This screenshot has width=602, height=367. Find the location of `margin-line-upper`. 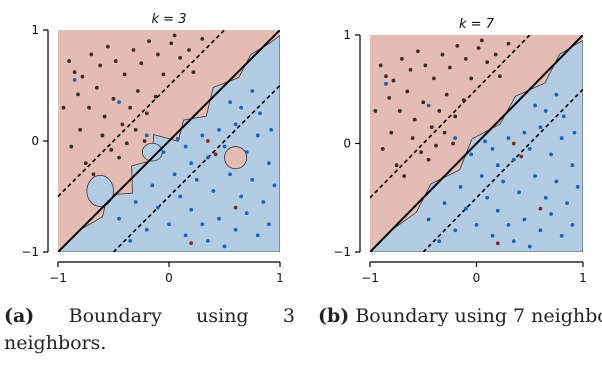

margin-line-upper is located at coordinates (450, 117).